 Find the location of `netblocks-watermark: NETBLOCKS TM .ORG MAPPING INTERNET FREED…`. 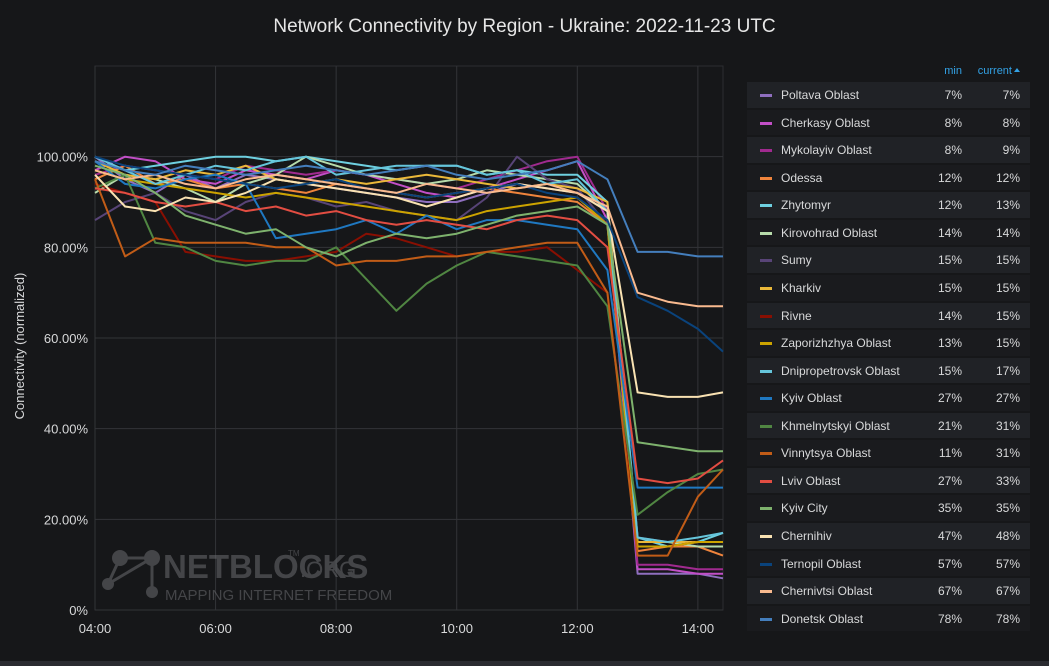

netblocks-watermark: NETBLOCKS TM .ORG MAPPING INTERNET FREED… is located at coordinates (247, 576).